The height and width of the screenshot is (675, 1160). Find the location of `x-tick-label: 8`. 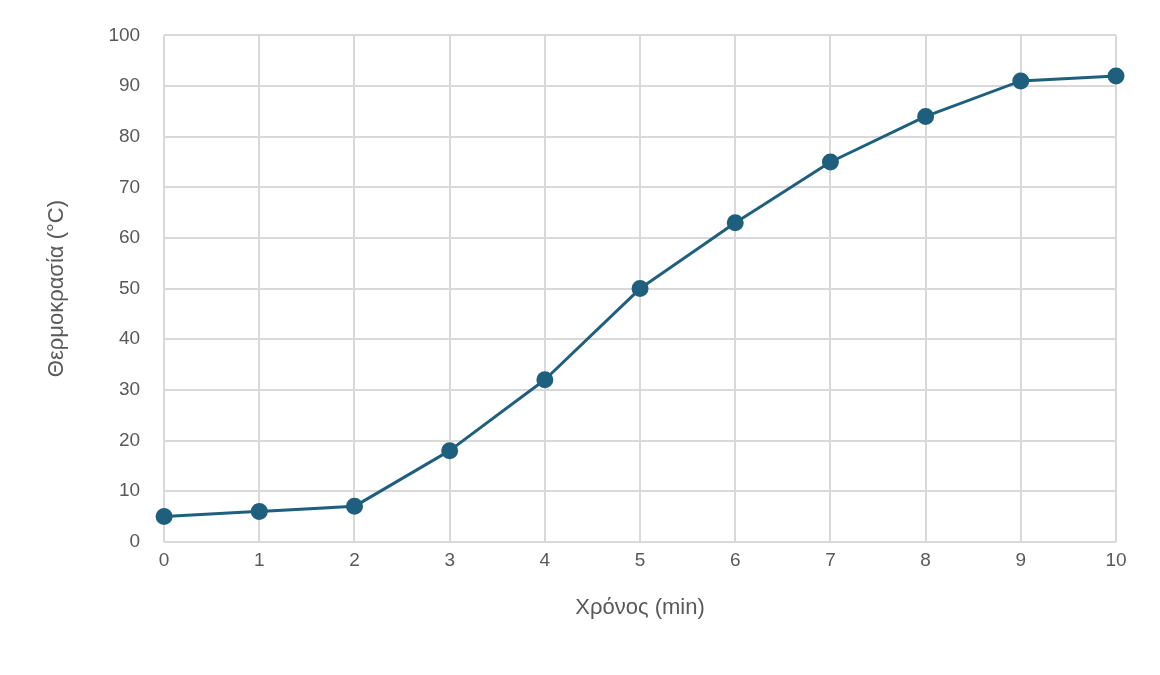

x-tick-label: 8 is located at coordinates (925, 560).